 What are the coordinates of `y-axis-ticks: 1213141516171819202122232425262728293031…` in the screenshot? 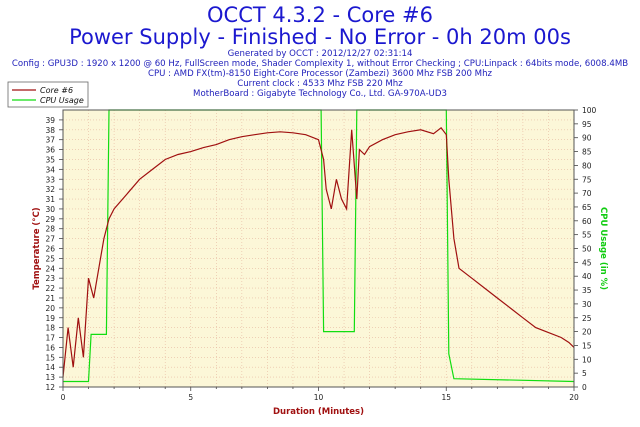 It's located at (54, 254).